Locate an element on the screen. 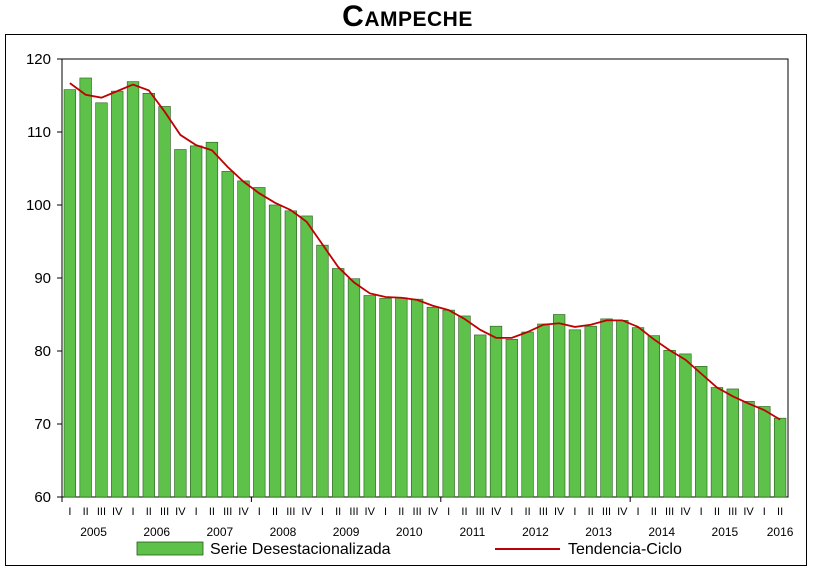  legend-swatch-bars is located at coordinates (170, 548).